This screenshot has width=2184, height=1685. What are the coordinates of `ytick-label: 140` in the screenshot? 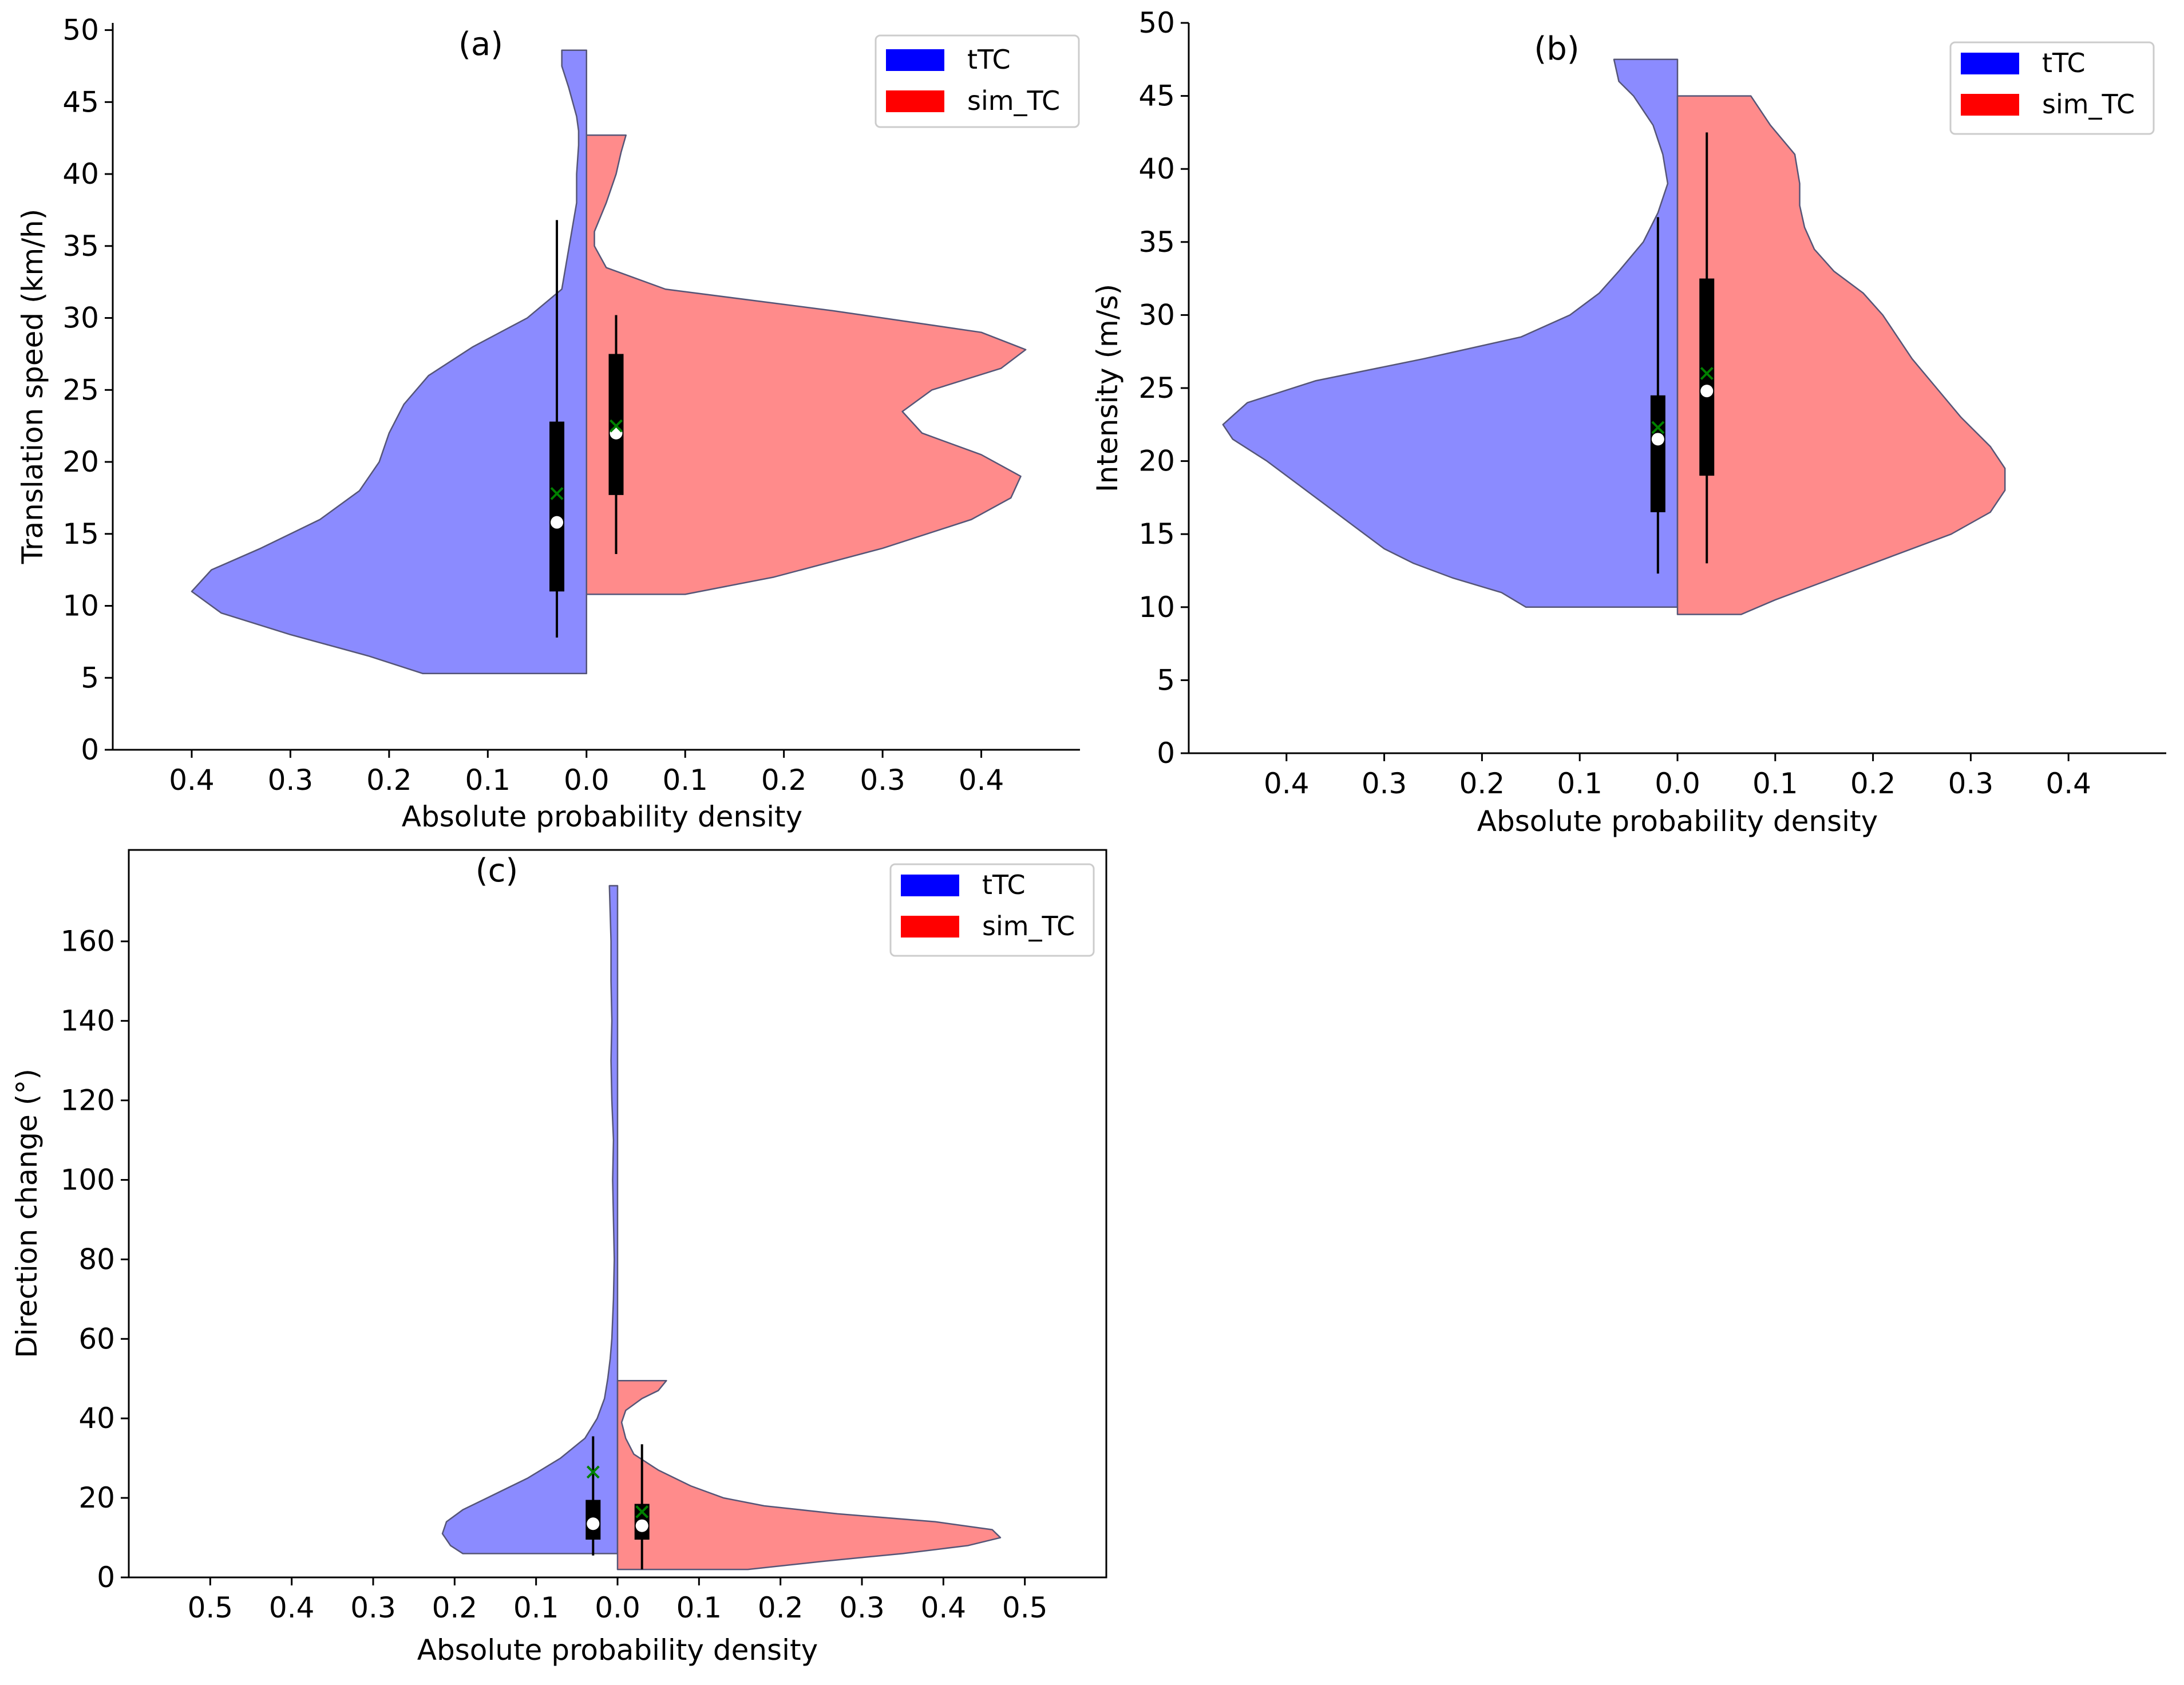 It's located at (88, 1021).